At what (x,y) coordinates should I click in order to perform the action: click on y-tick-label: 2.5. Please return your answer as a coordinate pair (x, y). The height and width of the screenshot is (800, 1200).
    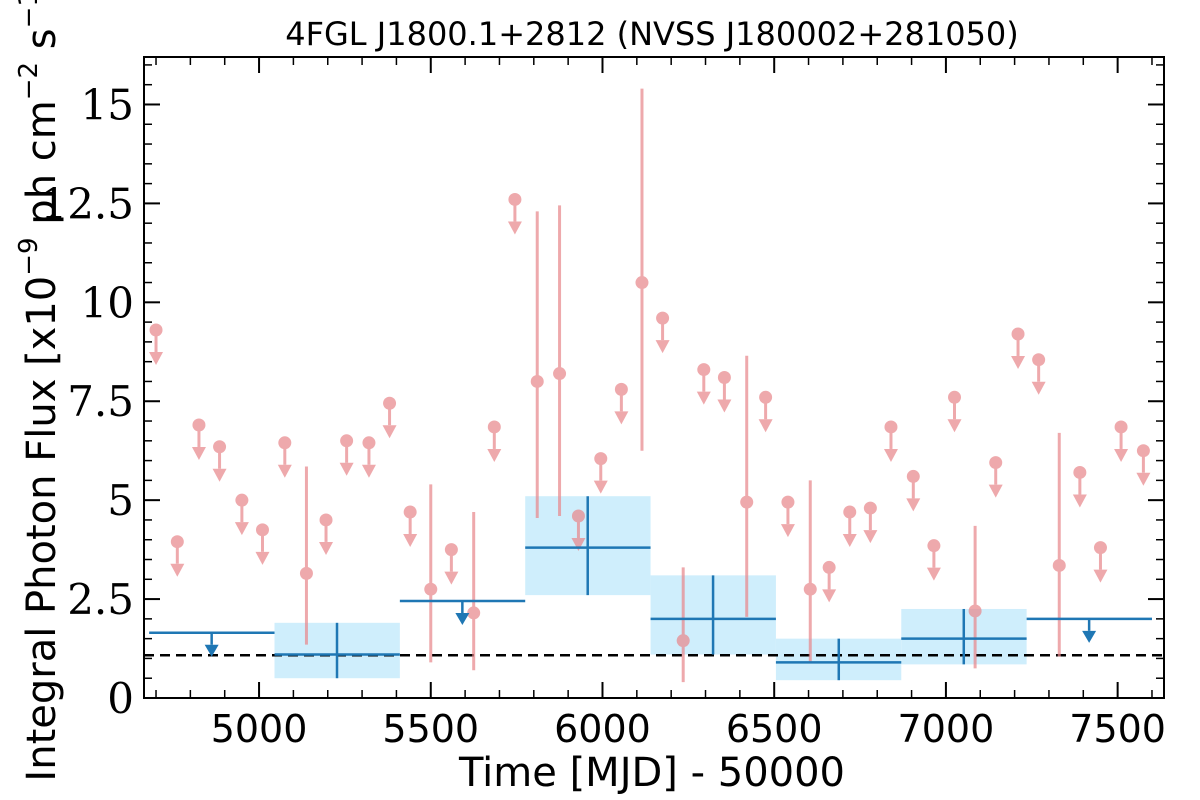
    Looking at the image, I should click on (100, 599).